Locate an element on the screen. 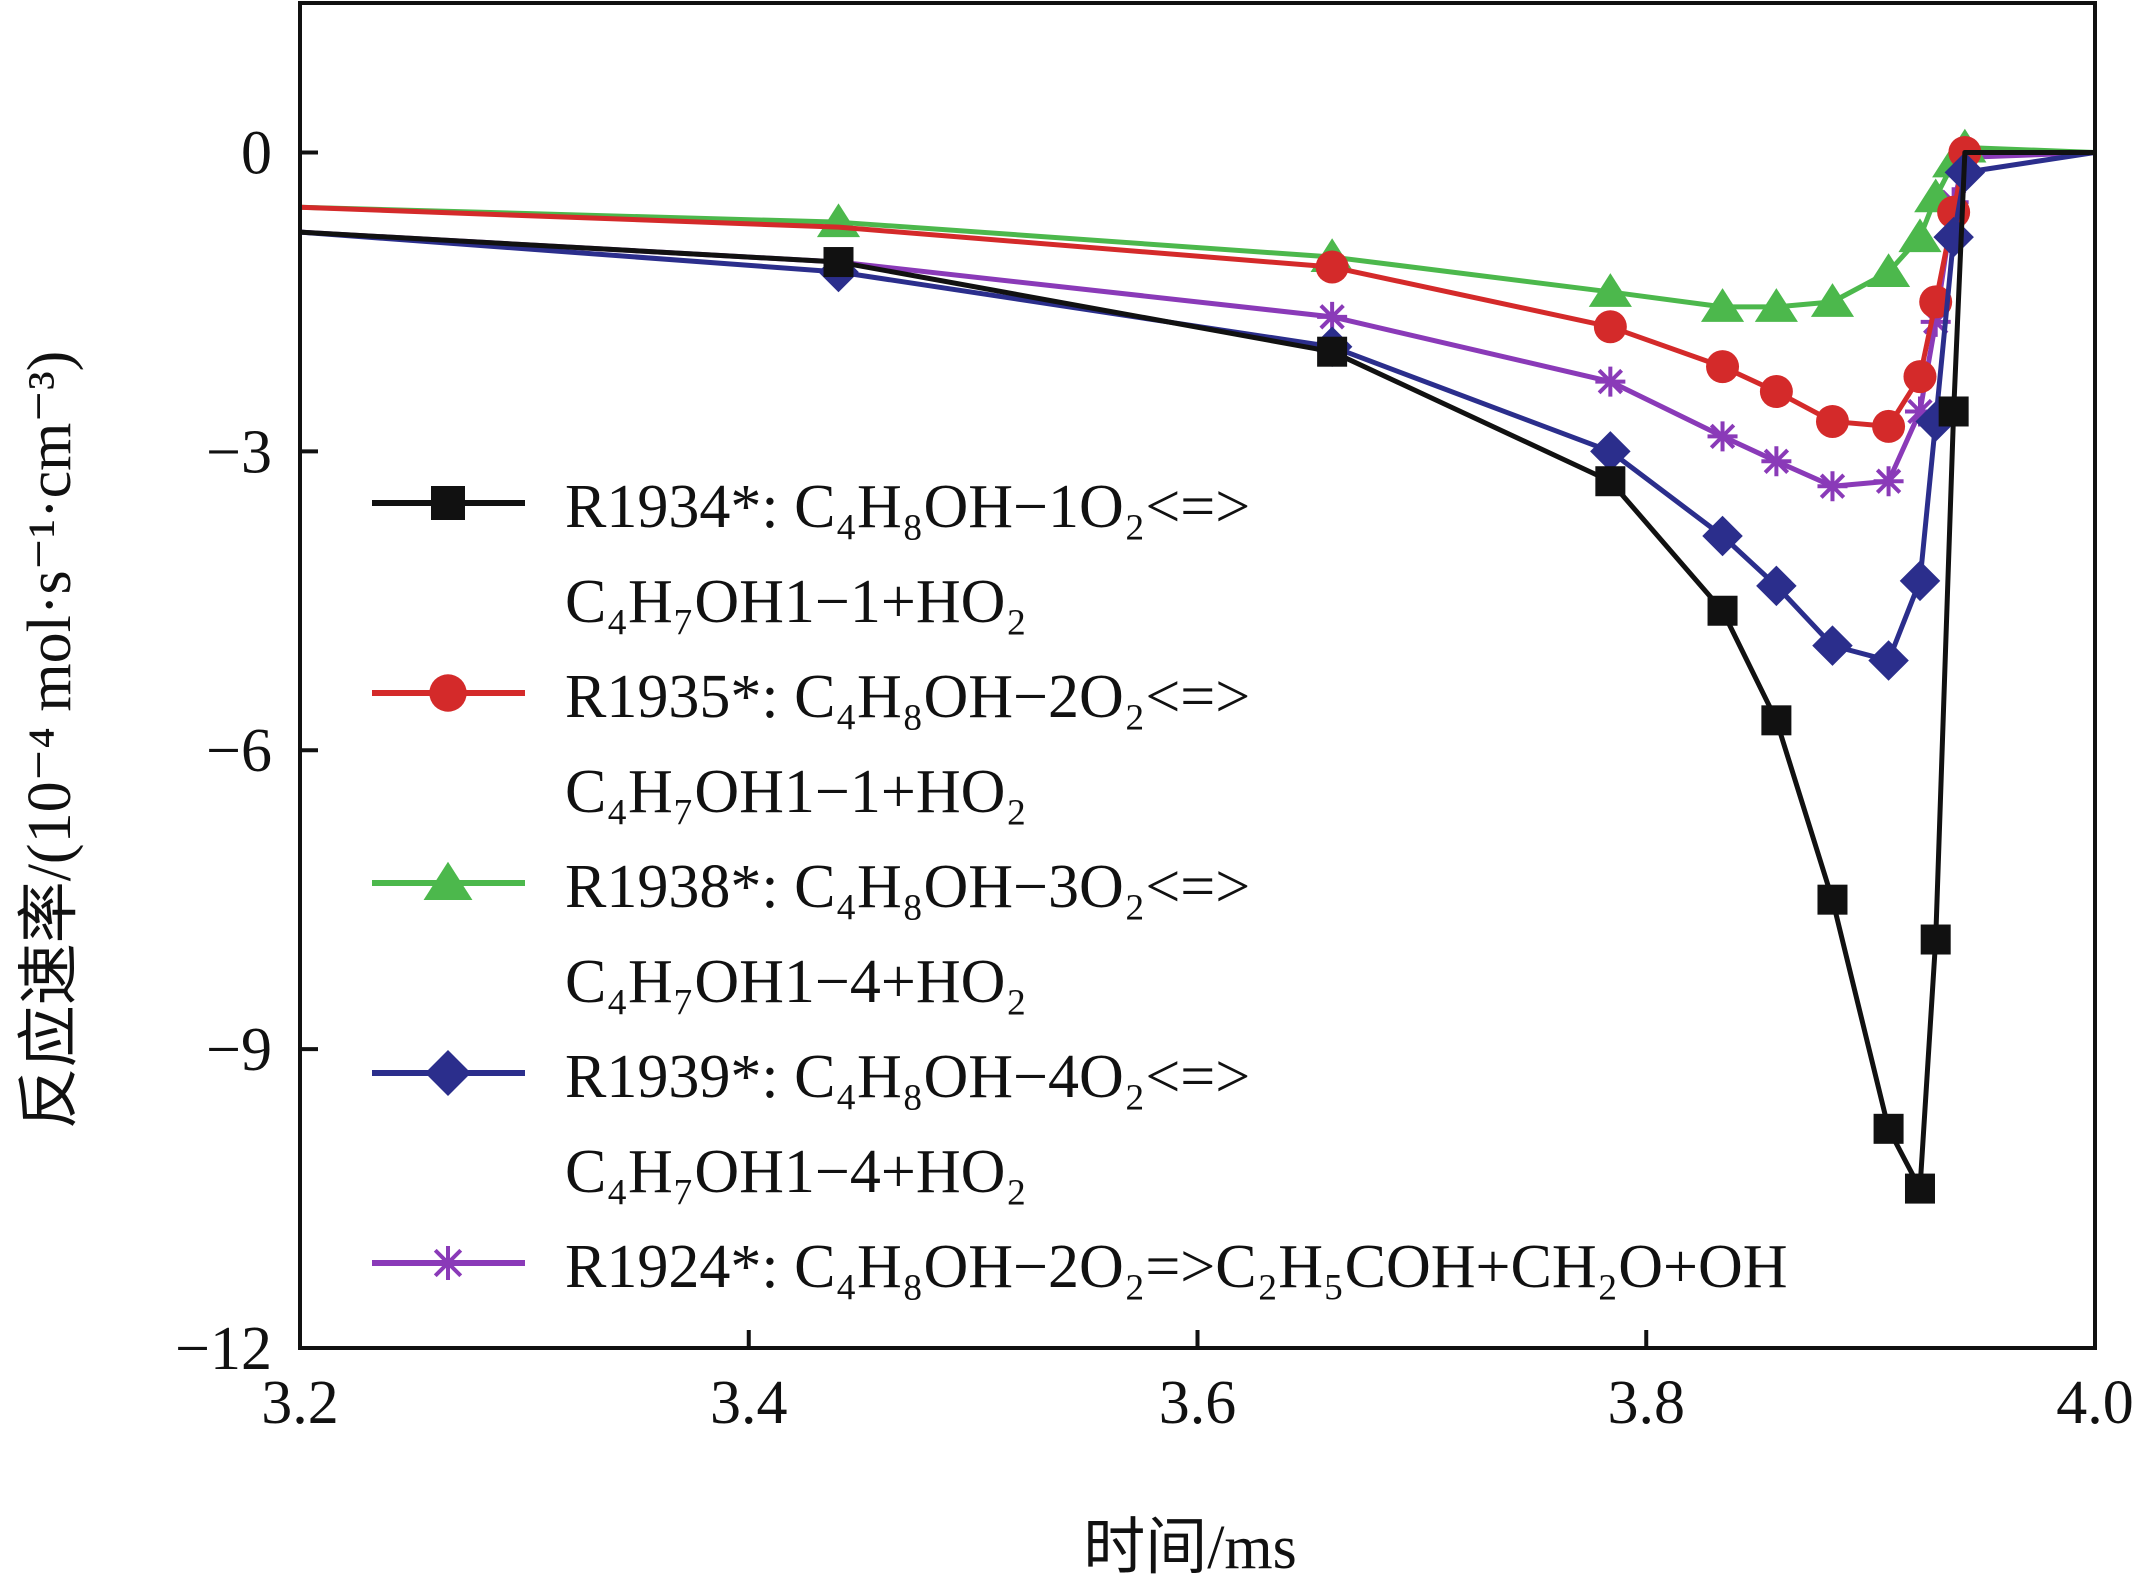  x-tick-label: 3.6 is located at coordinates (1198, 1403).